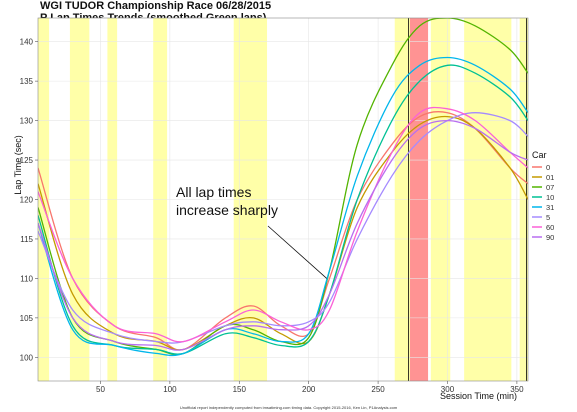  I want to click on y-tick-label: 125, so click(27, 160).